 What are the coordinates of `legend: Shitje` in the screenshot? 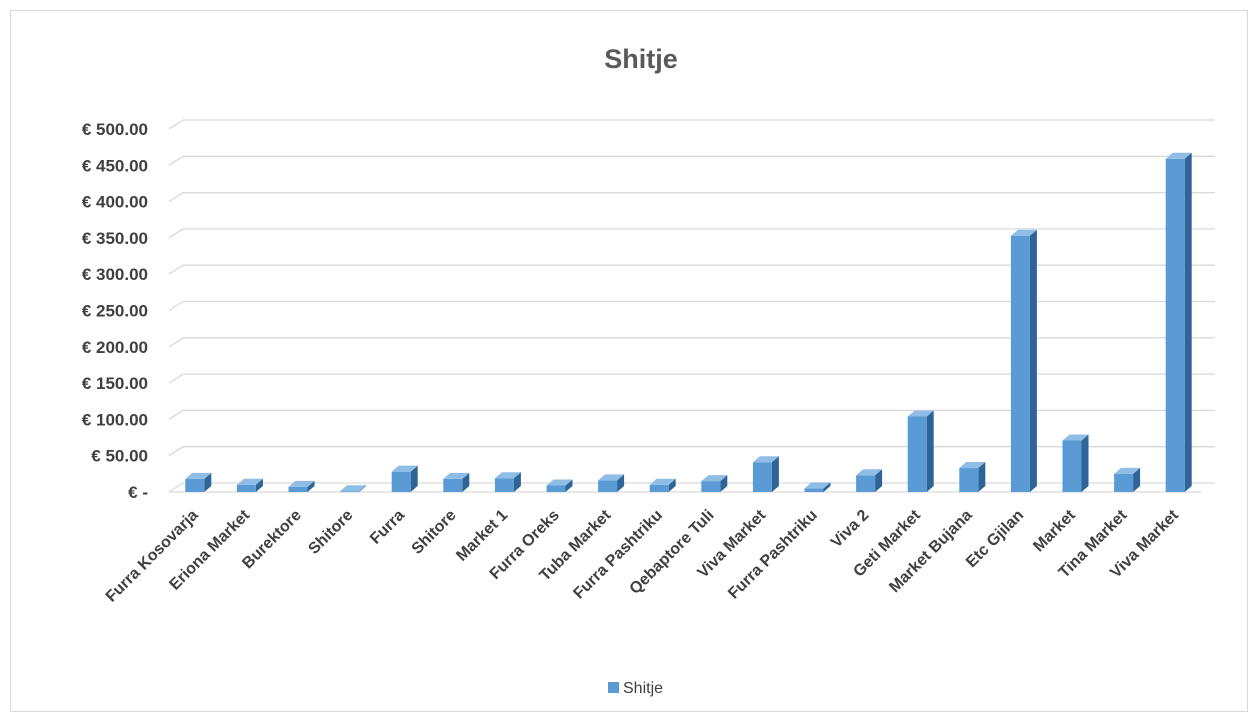 It's located at (635, 688).